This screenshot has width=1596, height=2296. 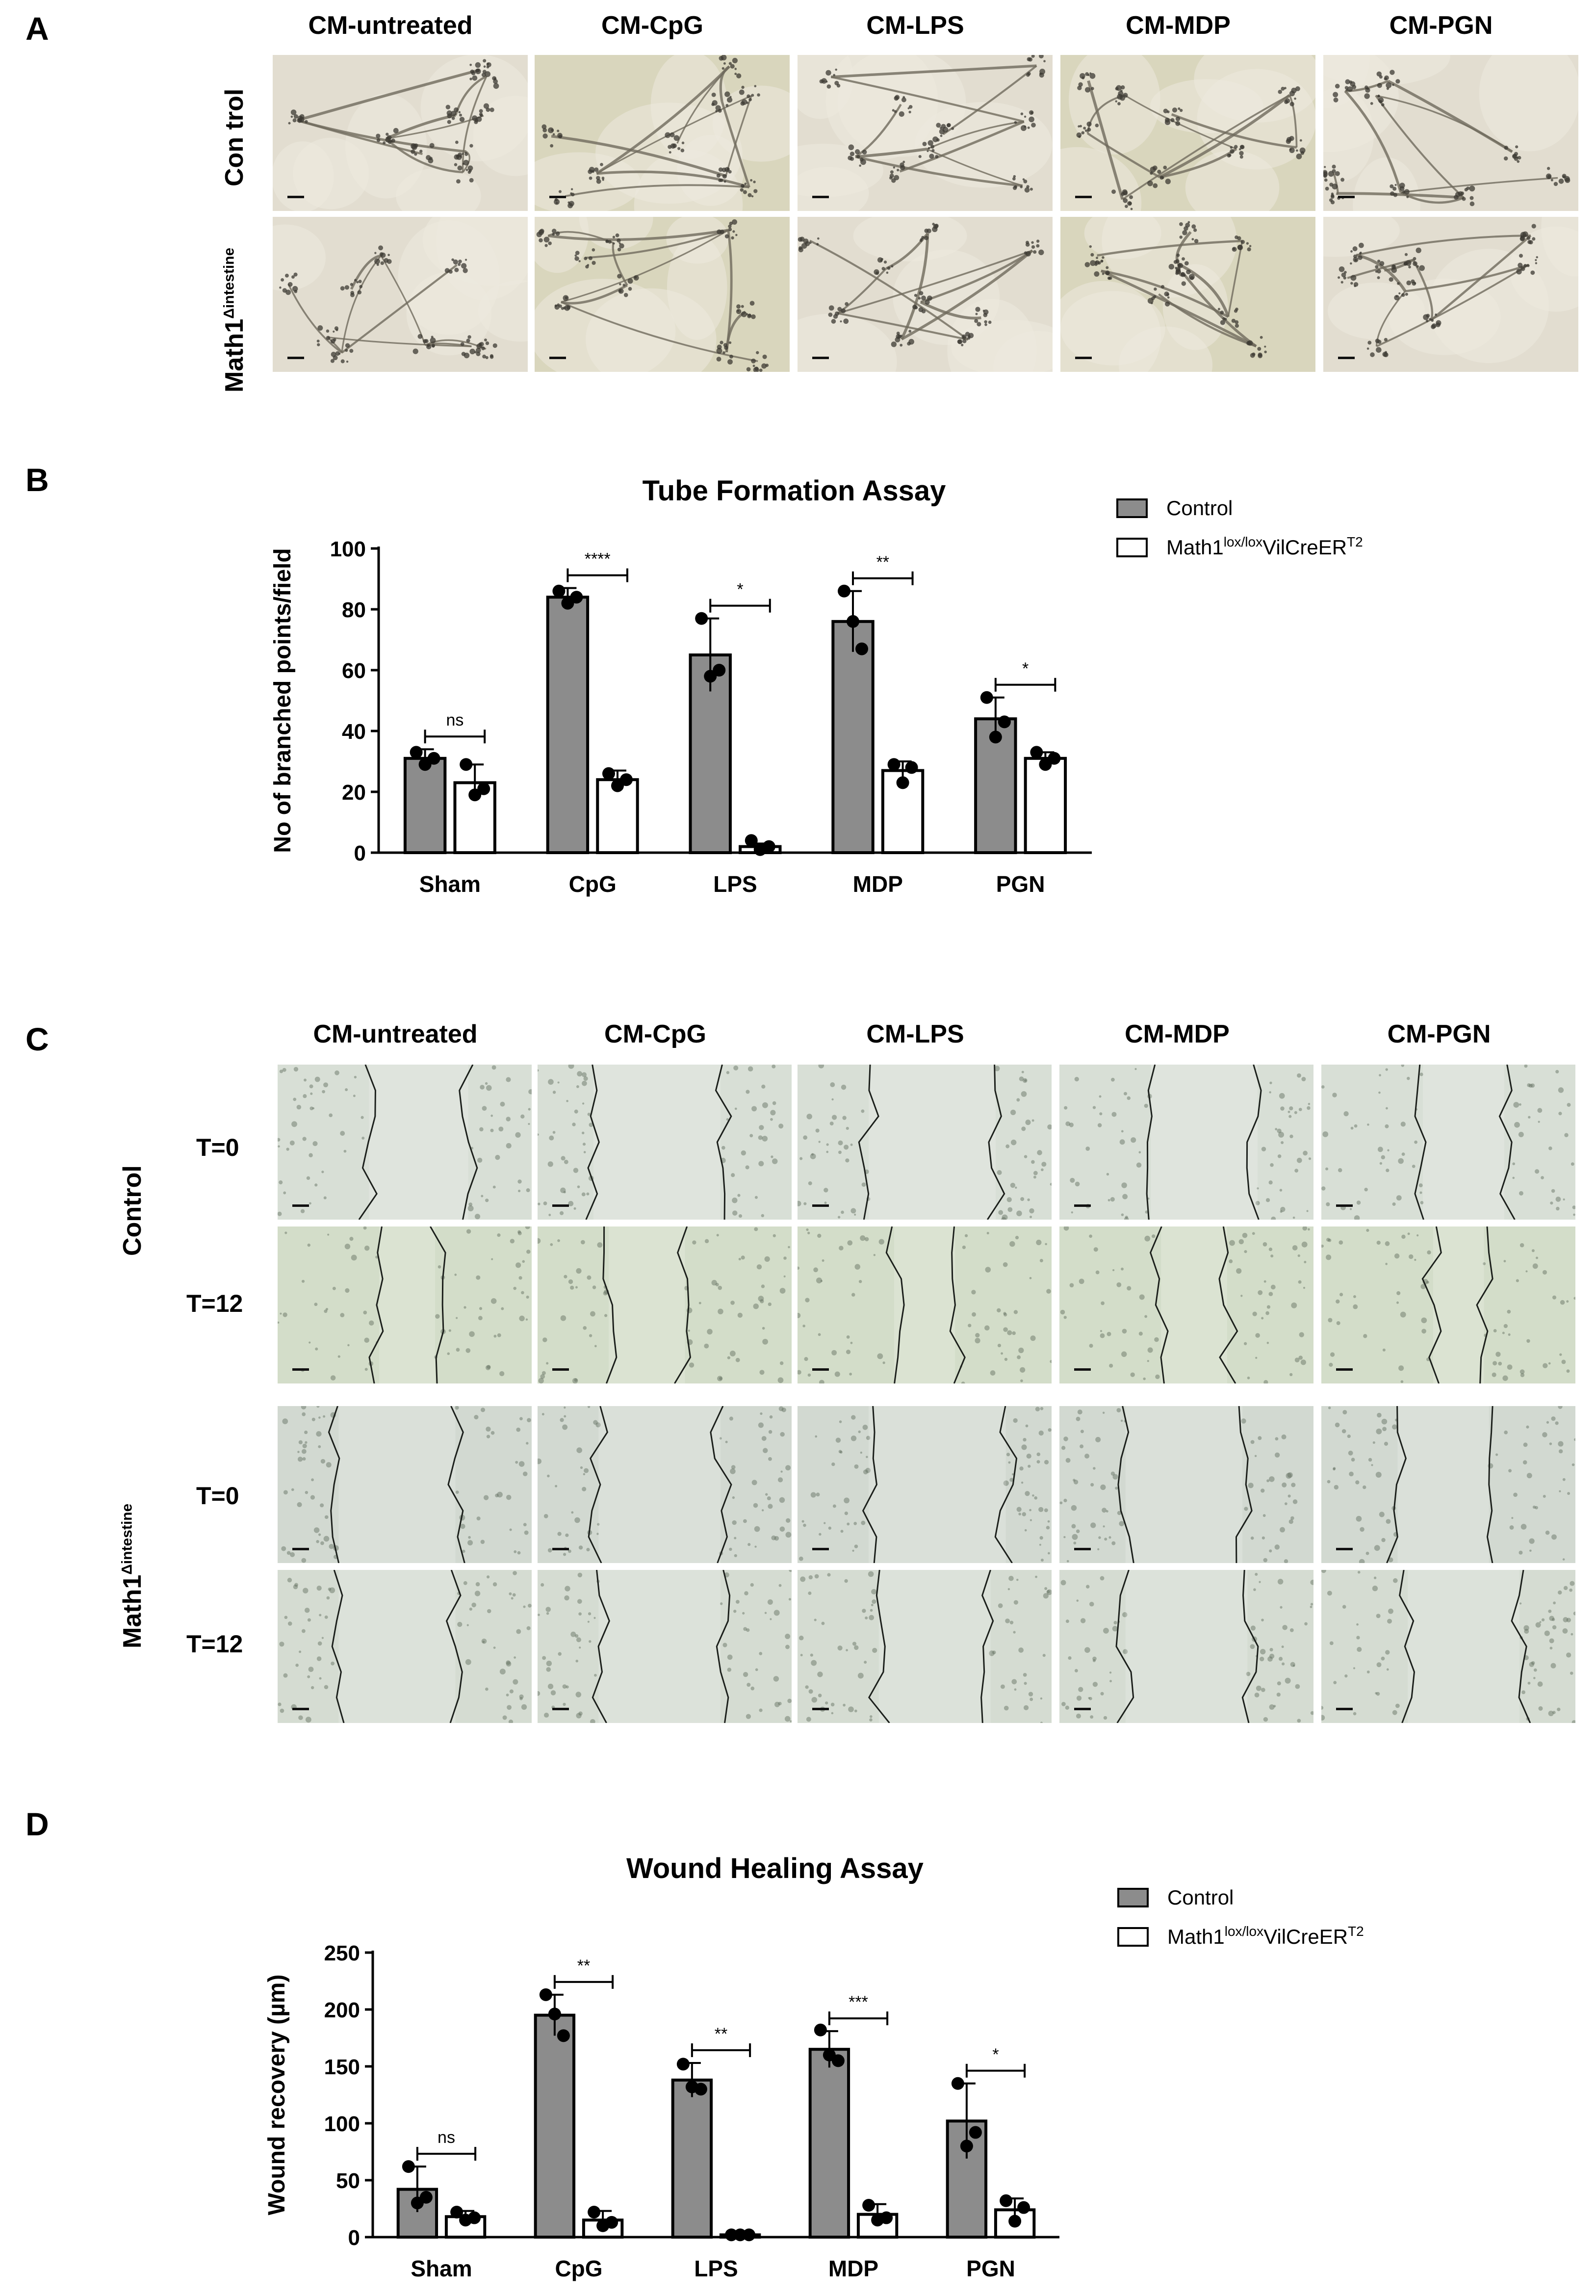 I want to click on micrograph-math1-t0-cm-untreated, so click(x=405, y=1484).